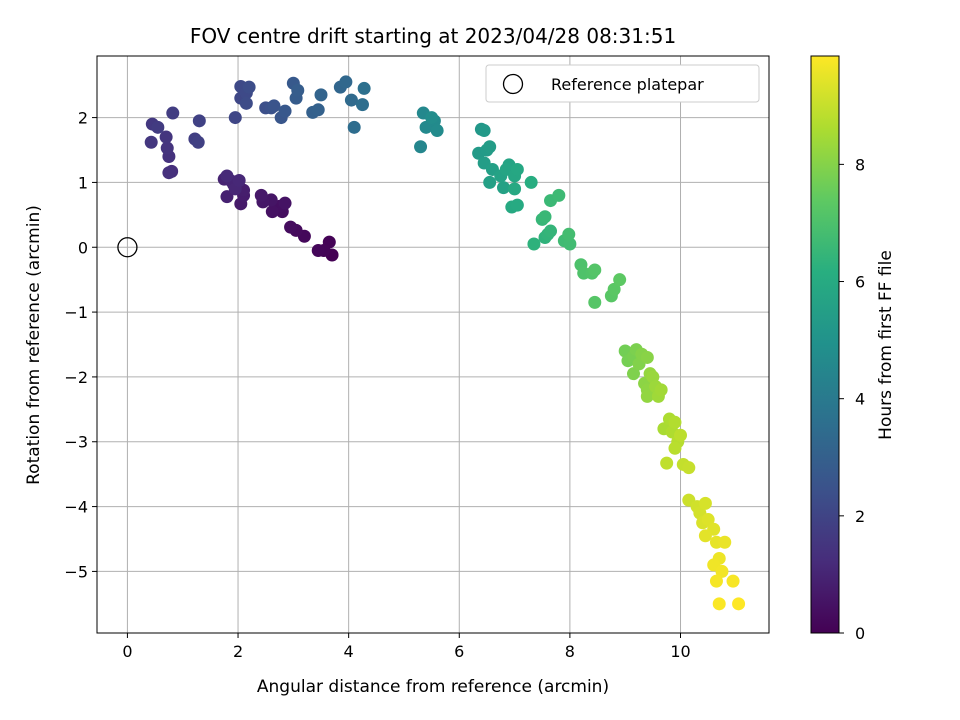 Image resolution: width=960 pixels, height=720 pixels. Describe the element at coordinates (80, 345) in the screenshot. I see `y-axis-ticks: 2 1 0 −1 −2 −3 −4 −5` at that location.